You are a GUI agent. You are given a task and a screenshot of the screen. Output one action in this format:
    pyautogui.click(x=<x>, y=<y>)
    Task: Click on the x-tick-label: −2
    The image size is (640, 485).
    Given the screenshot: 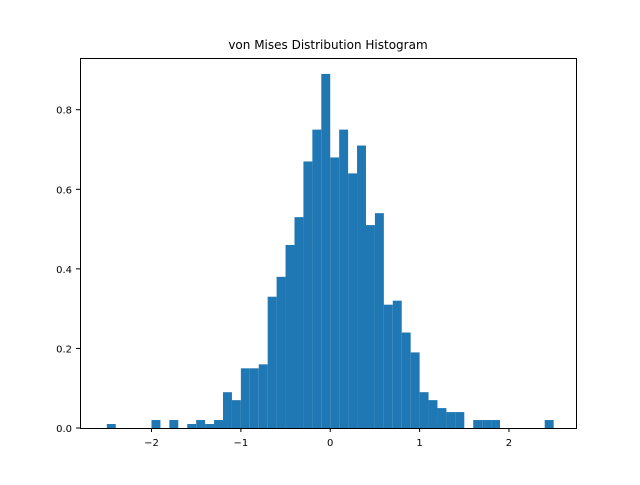 What is the action you would take?
    pyautogui.click(x=151, y=443)
    